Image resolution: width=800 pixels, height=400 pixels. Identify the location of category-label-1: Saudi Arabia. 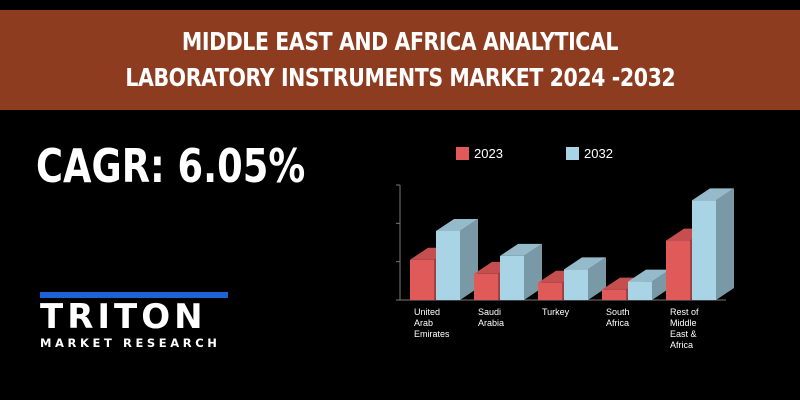
(491, 317).